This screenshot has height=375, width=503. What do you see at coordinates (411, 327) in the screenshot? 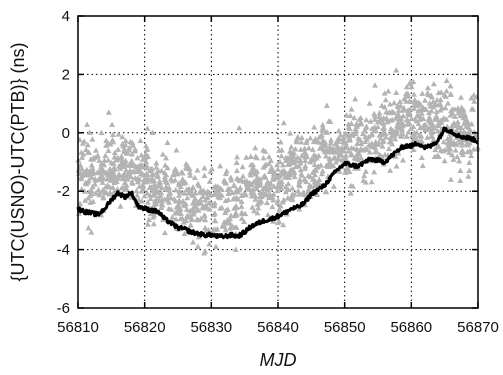
I see `x-tick-label: 56860` at bounding box center [411, 327].